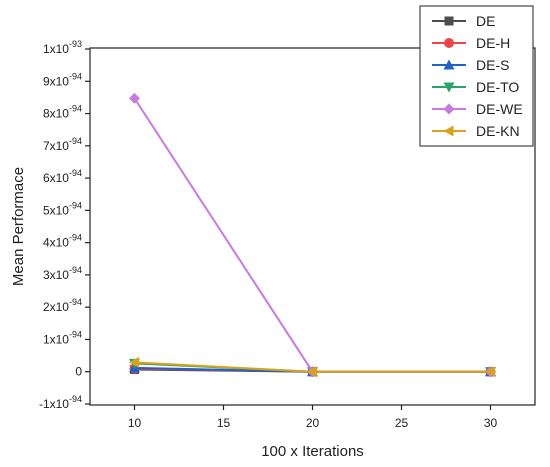  I want to click on x-tick-label: 15, so click(224, 423).